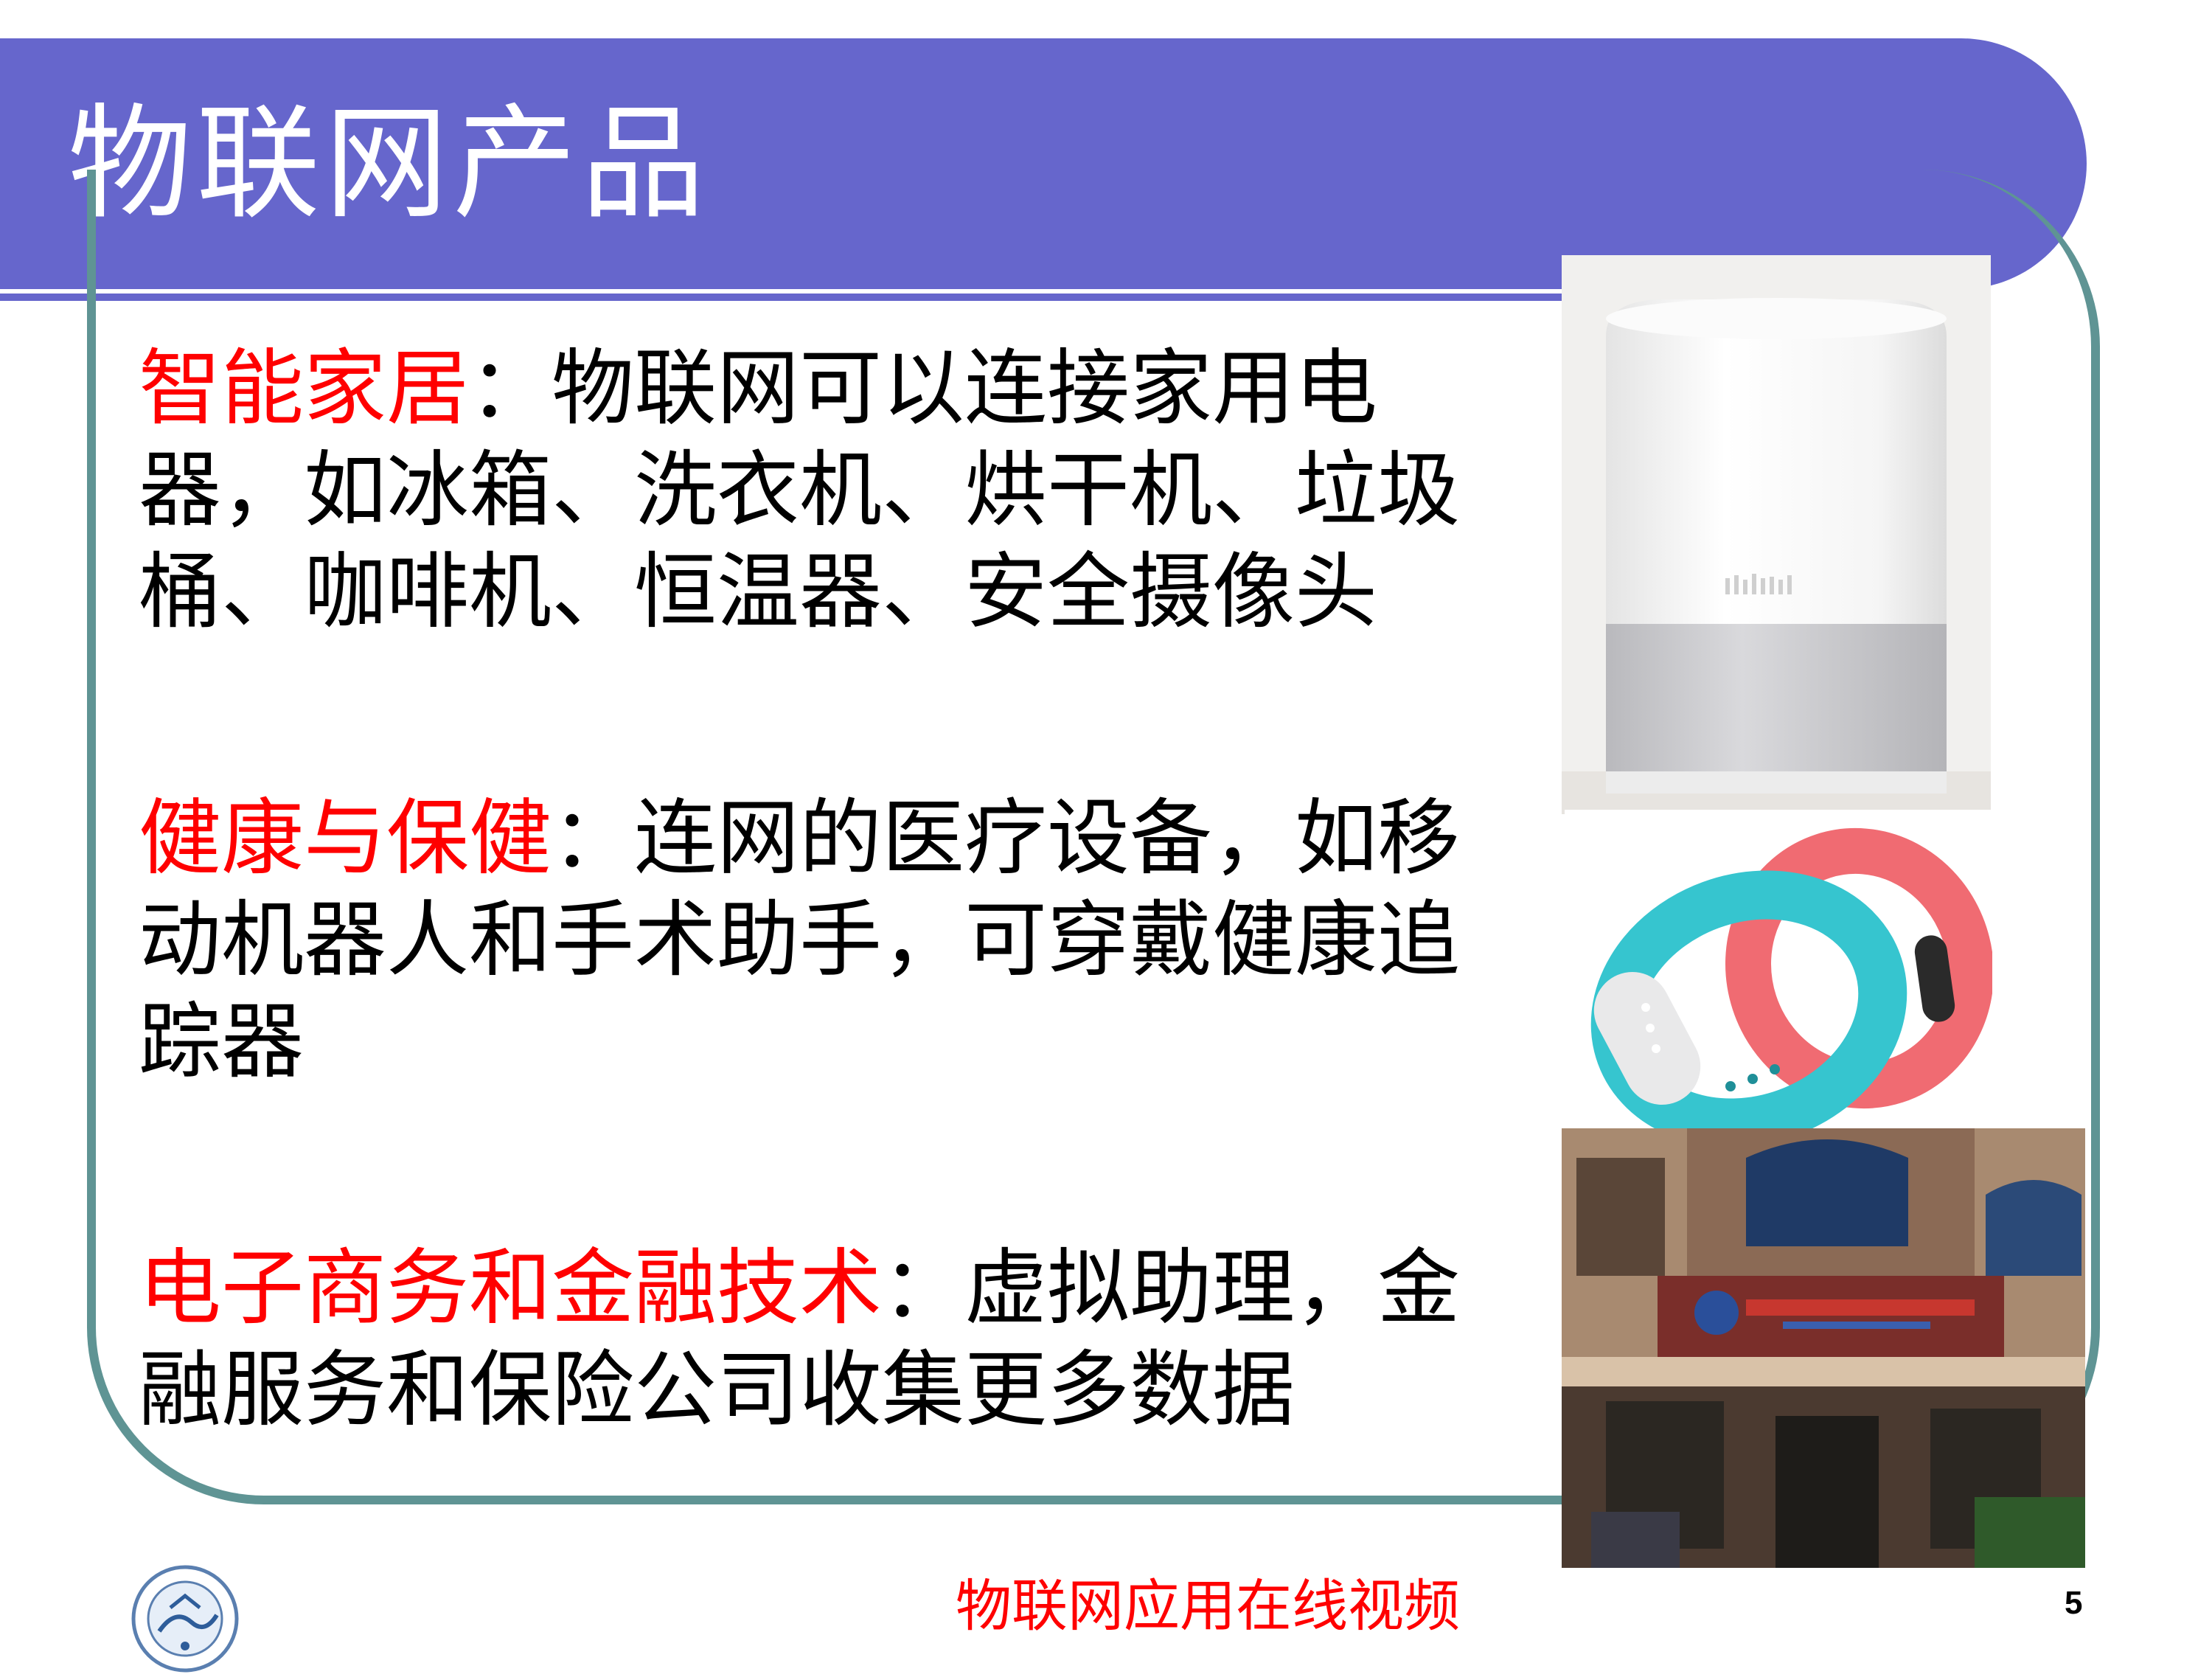 This screenshot has width=2212, height=1677. Describe the element at coordinates (345, 838) in the screenshot. I see `paragraph-lead: 健康与保健` at that location.